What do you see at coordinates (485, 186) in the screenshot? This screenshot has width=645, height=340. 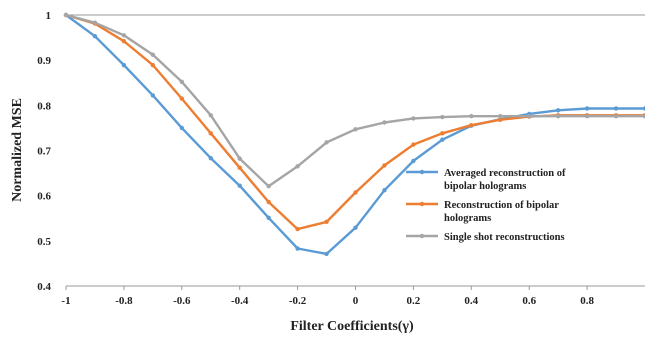 I see `legend-label: bipolar holograms` at bounding box center [485, 186].